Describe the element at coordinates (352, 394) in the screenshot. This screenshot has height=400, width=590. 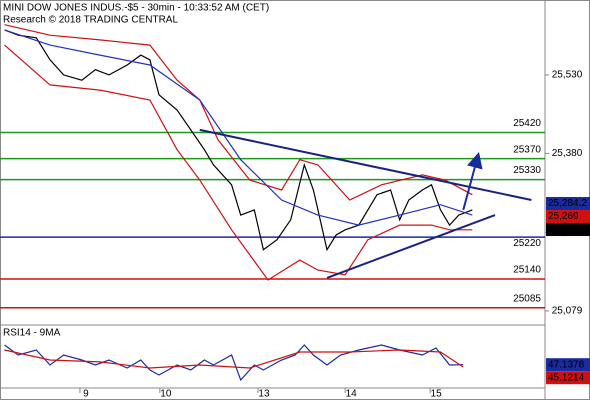
I see `x-tick-label: 14` at that location.